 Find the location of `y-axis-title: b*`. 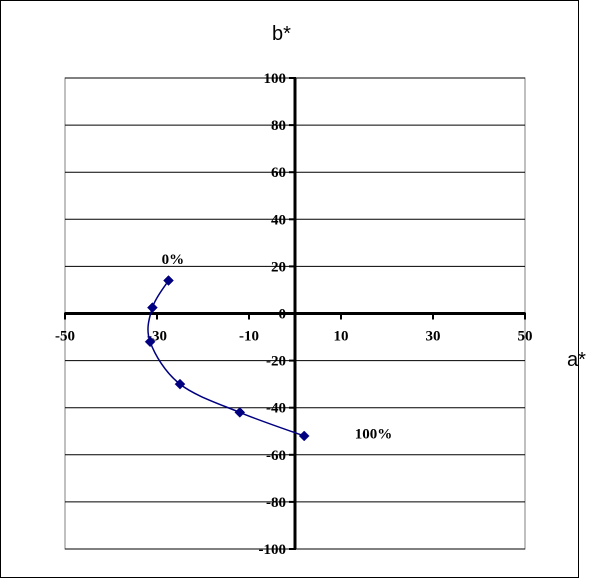

y-axis-title: b* is located at coordinates (281, 34).